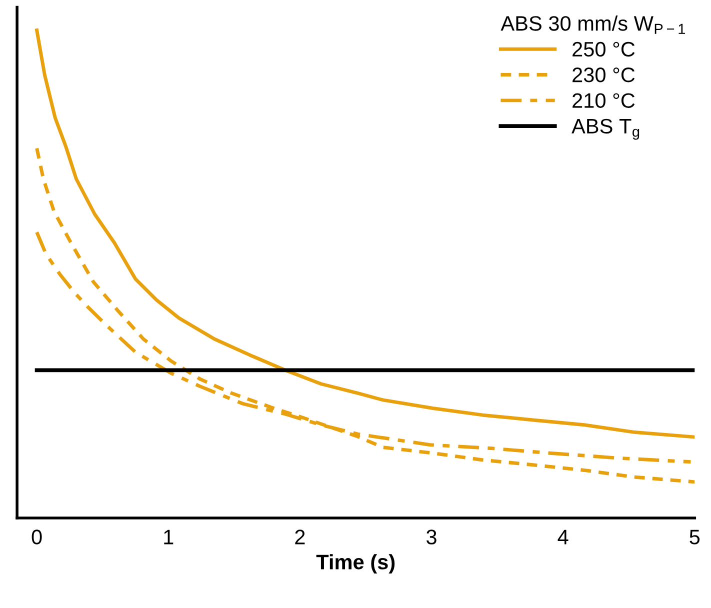 This screenshot has height=608, width=711. Describe the element at coordinates (37, 537) in the screenshot. I see `x-tick-label: 0` at that location.